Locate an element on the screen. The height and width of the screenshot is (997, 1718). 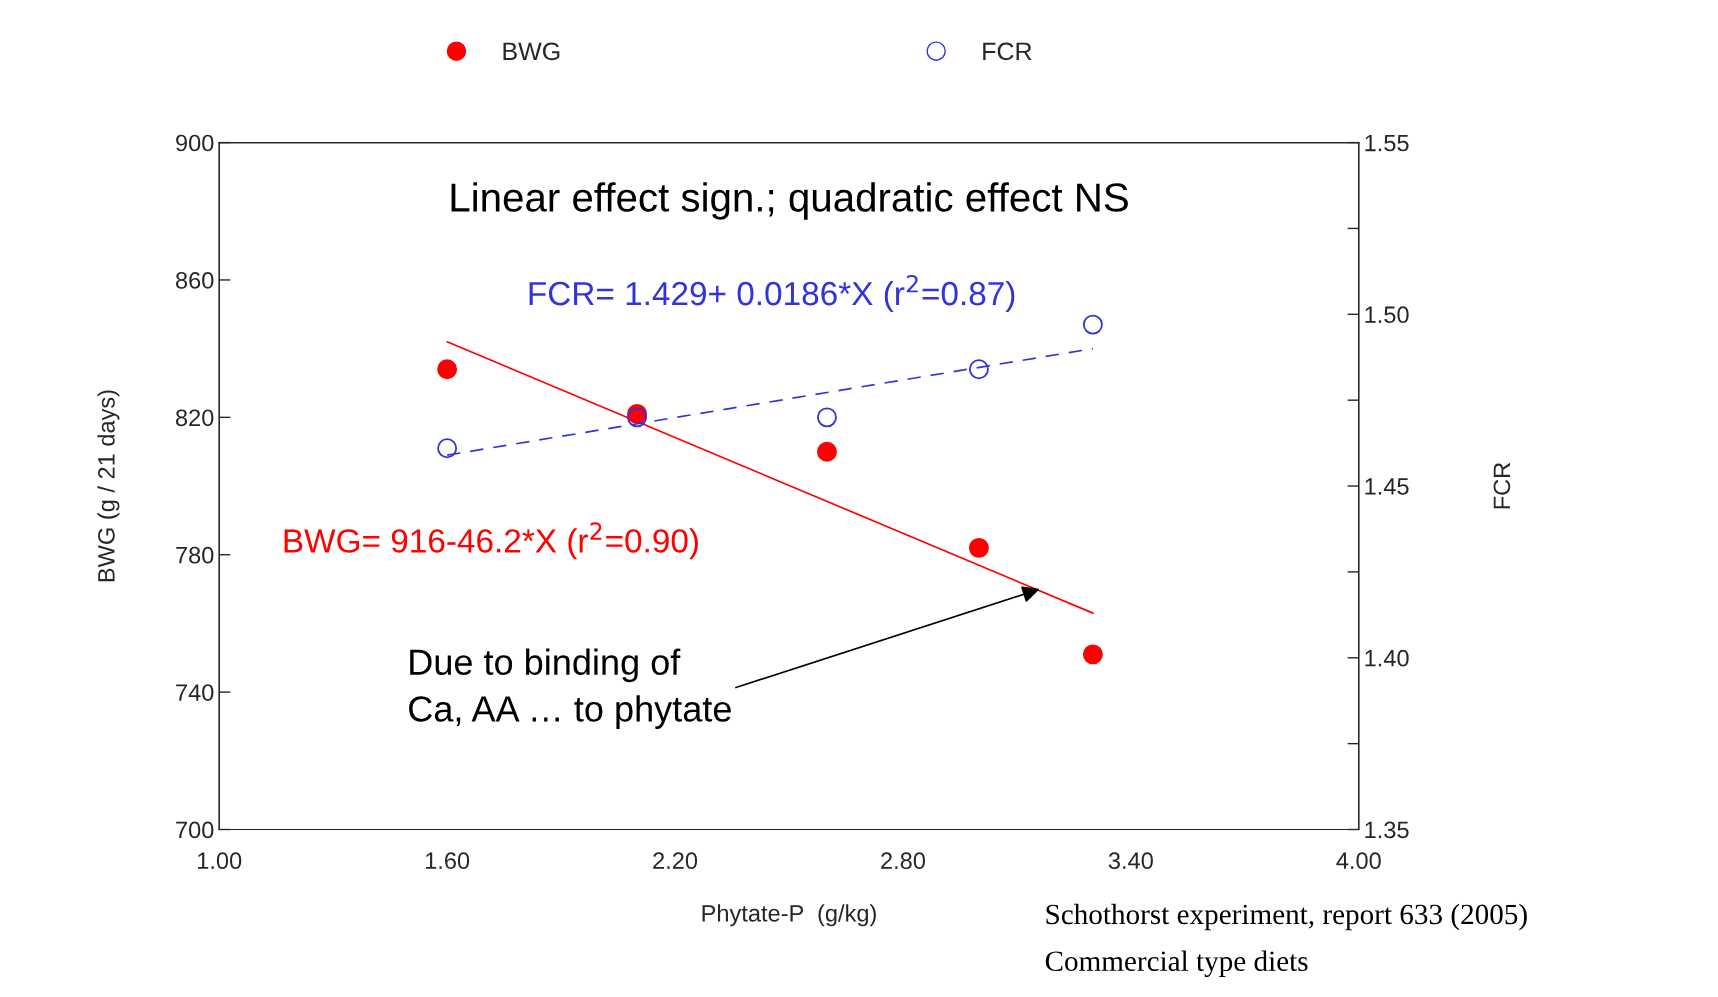
y2-tick-label: 1.35 is located at coordinates (1387, 830).